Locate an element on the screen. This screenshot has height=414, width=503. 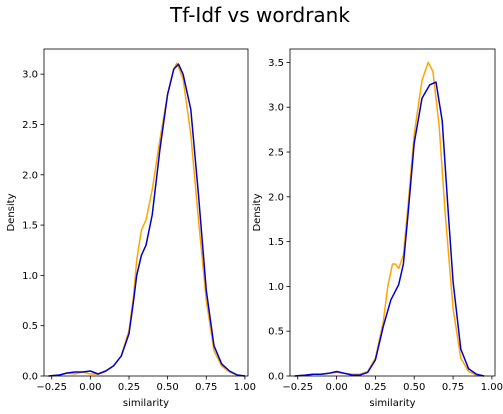
y-tick-label: 3.5 is located at coordinates (276, 63).